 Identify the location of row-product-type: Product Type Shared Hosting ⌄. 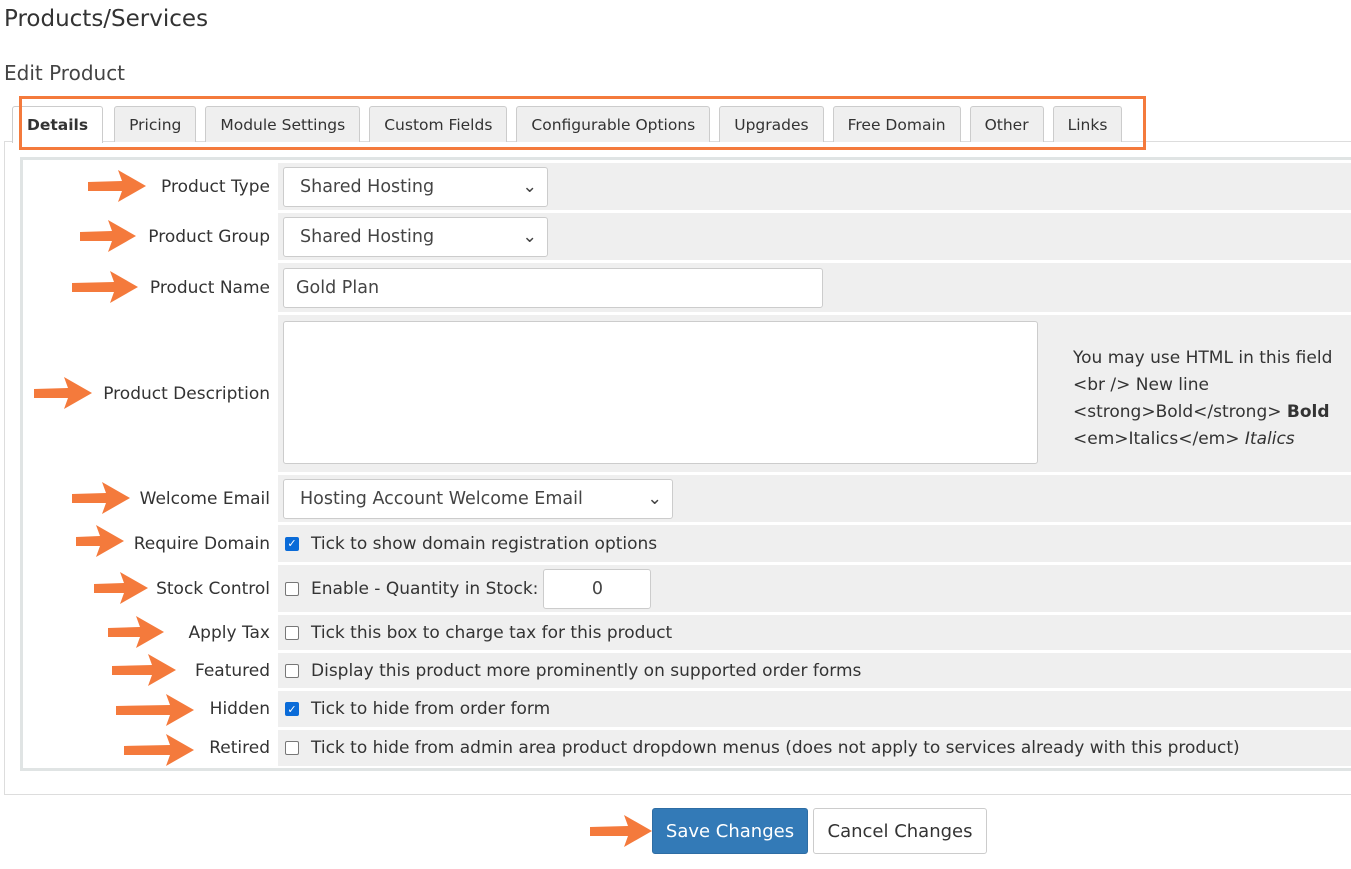
(687, 186).